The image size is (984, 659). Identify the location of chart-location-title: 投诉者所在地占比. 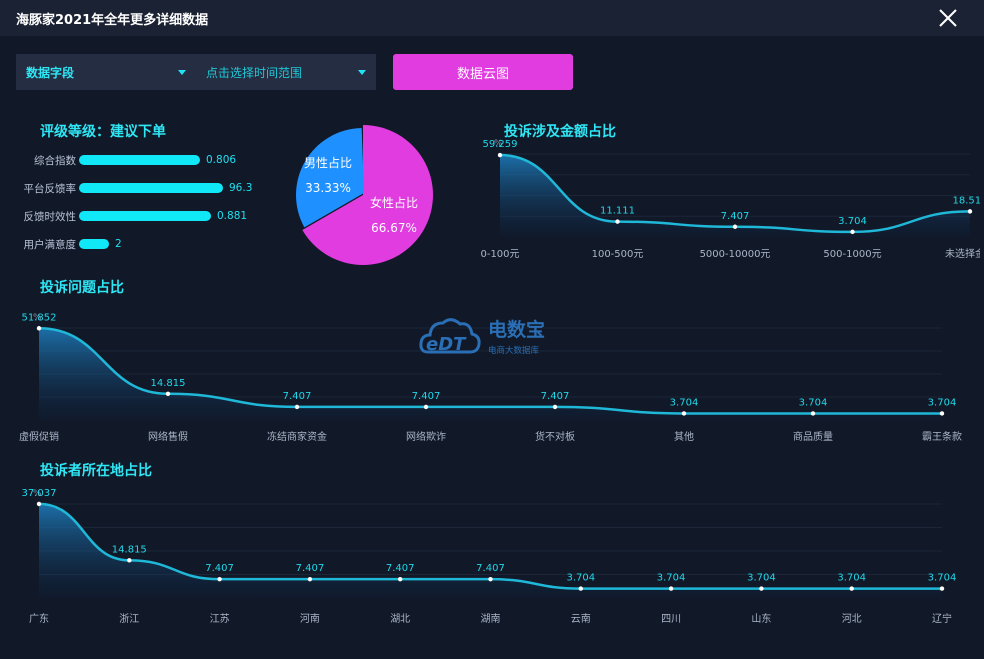
(96, 471).